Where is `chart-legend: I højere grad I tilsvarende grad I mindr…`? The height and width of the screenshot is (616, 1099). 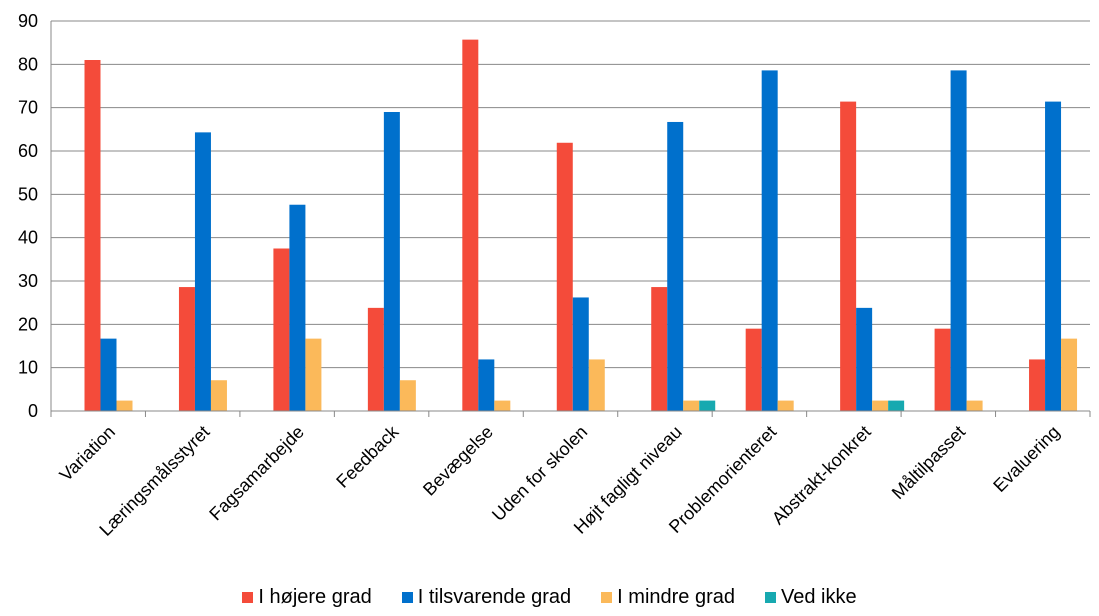
chart-legend: I højere grad I tilsvarende grad I mindr… is located at coordinates (549, 597).